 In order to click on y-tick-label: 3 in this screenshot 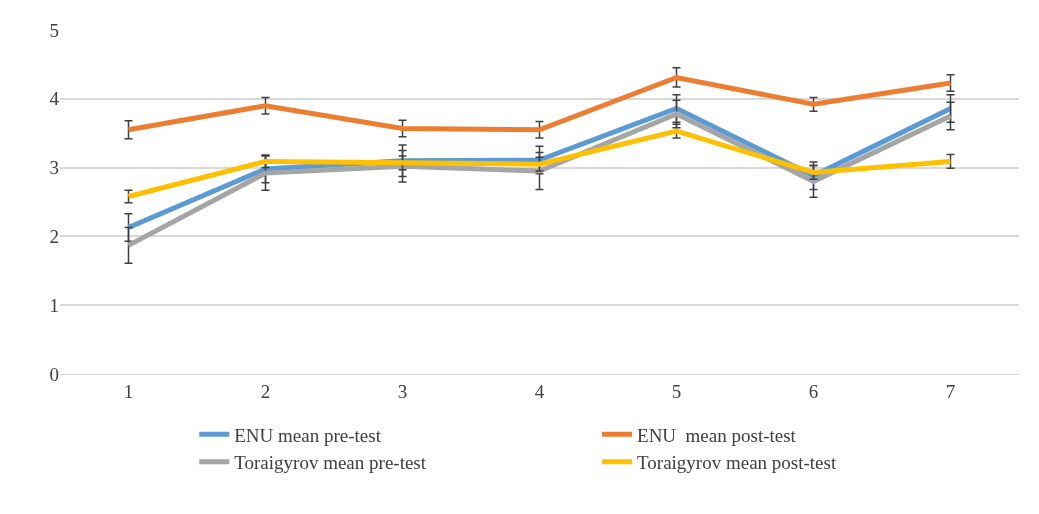, I will do `click(54, 168)`.